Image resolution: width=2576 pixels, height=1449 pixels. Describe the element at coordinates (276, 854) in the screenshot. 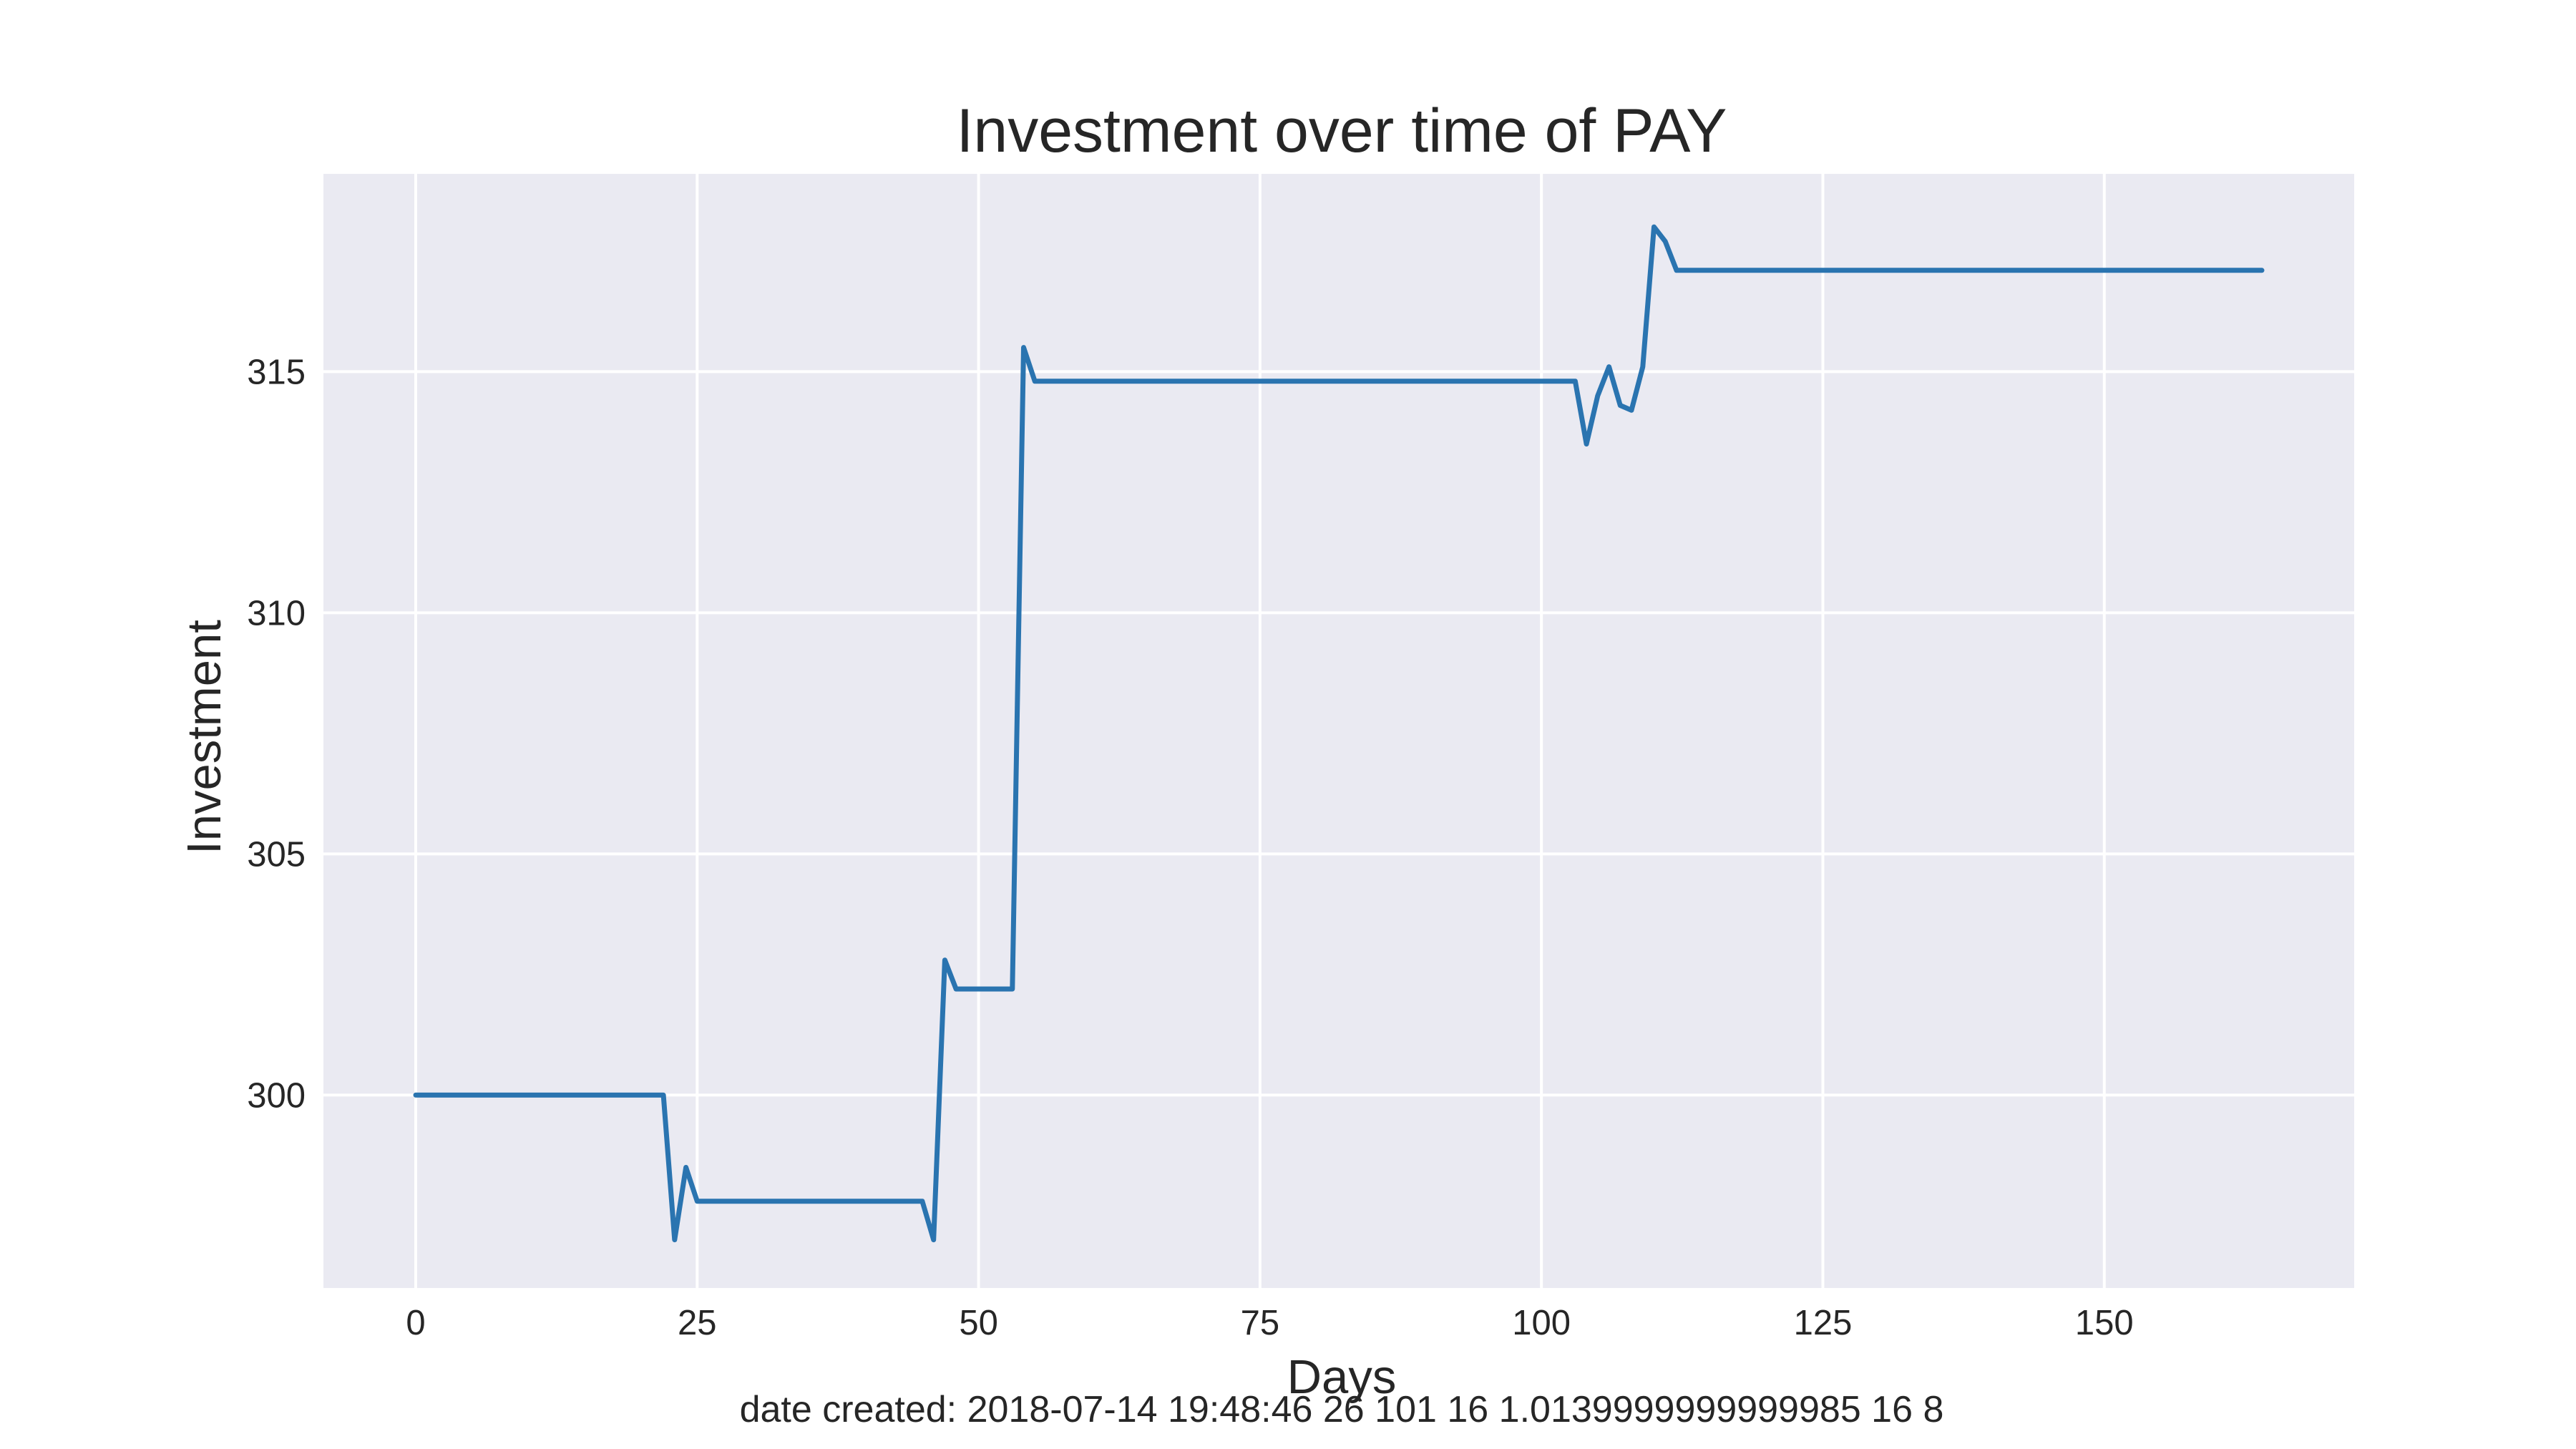

I see `y-tick-label: 305` at that location.